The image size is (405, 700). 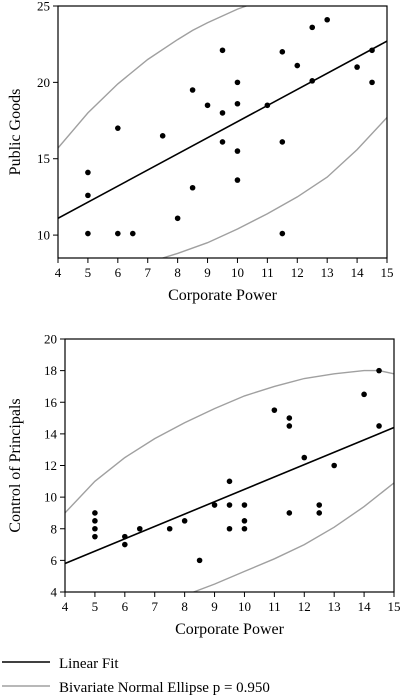 I want to click on x-tick-label: 11, so click(x=267, y=272).